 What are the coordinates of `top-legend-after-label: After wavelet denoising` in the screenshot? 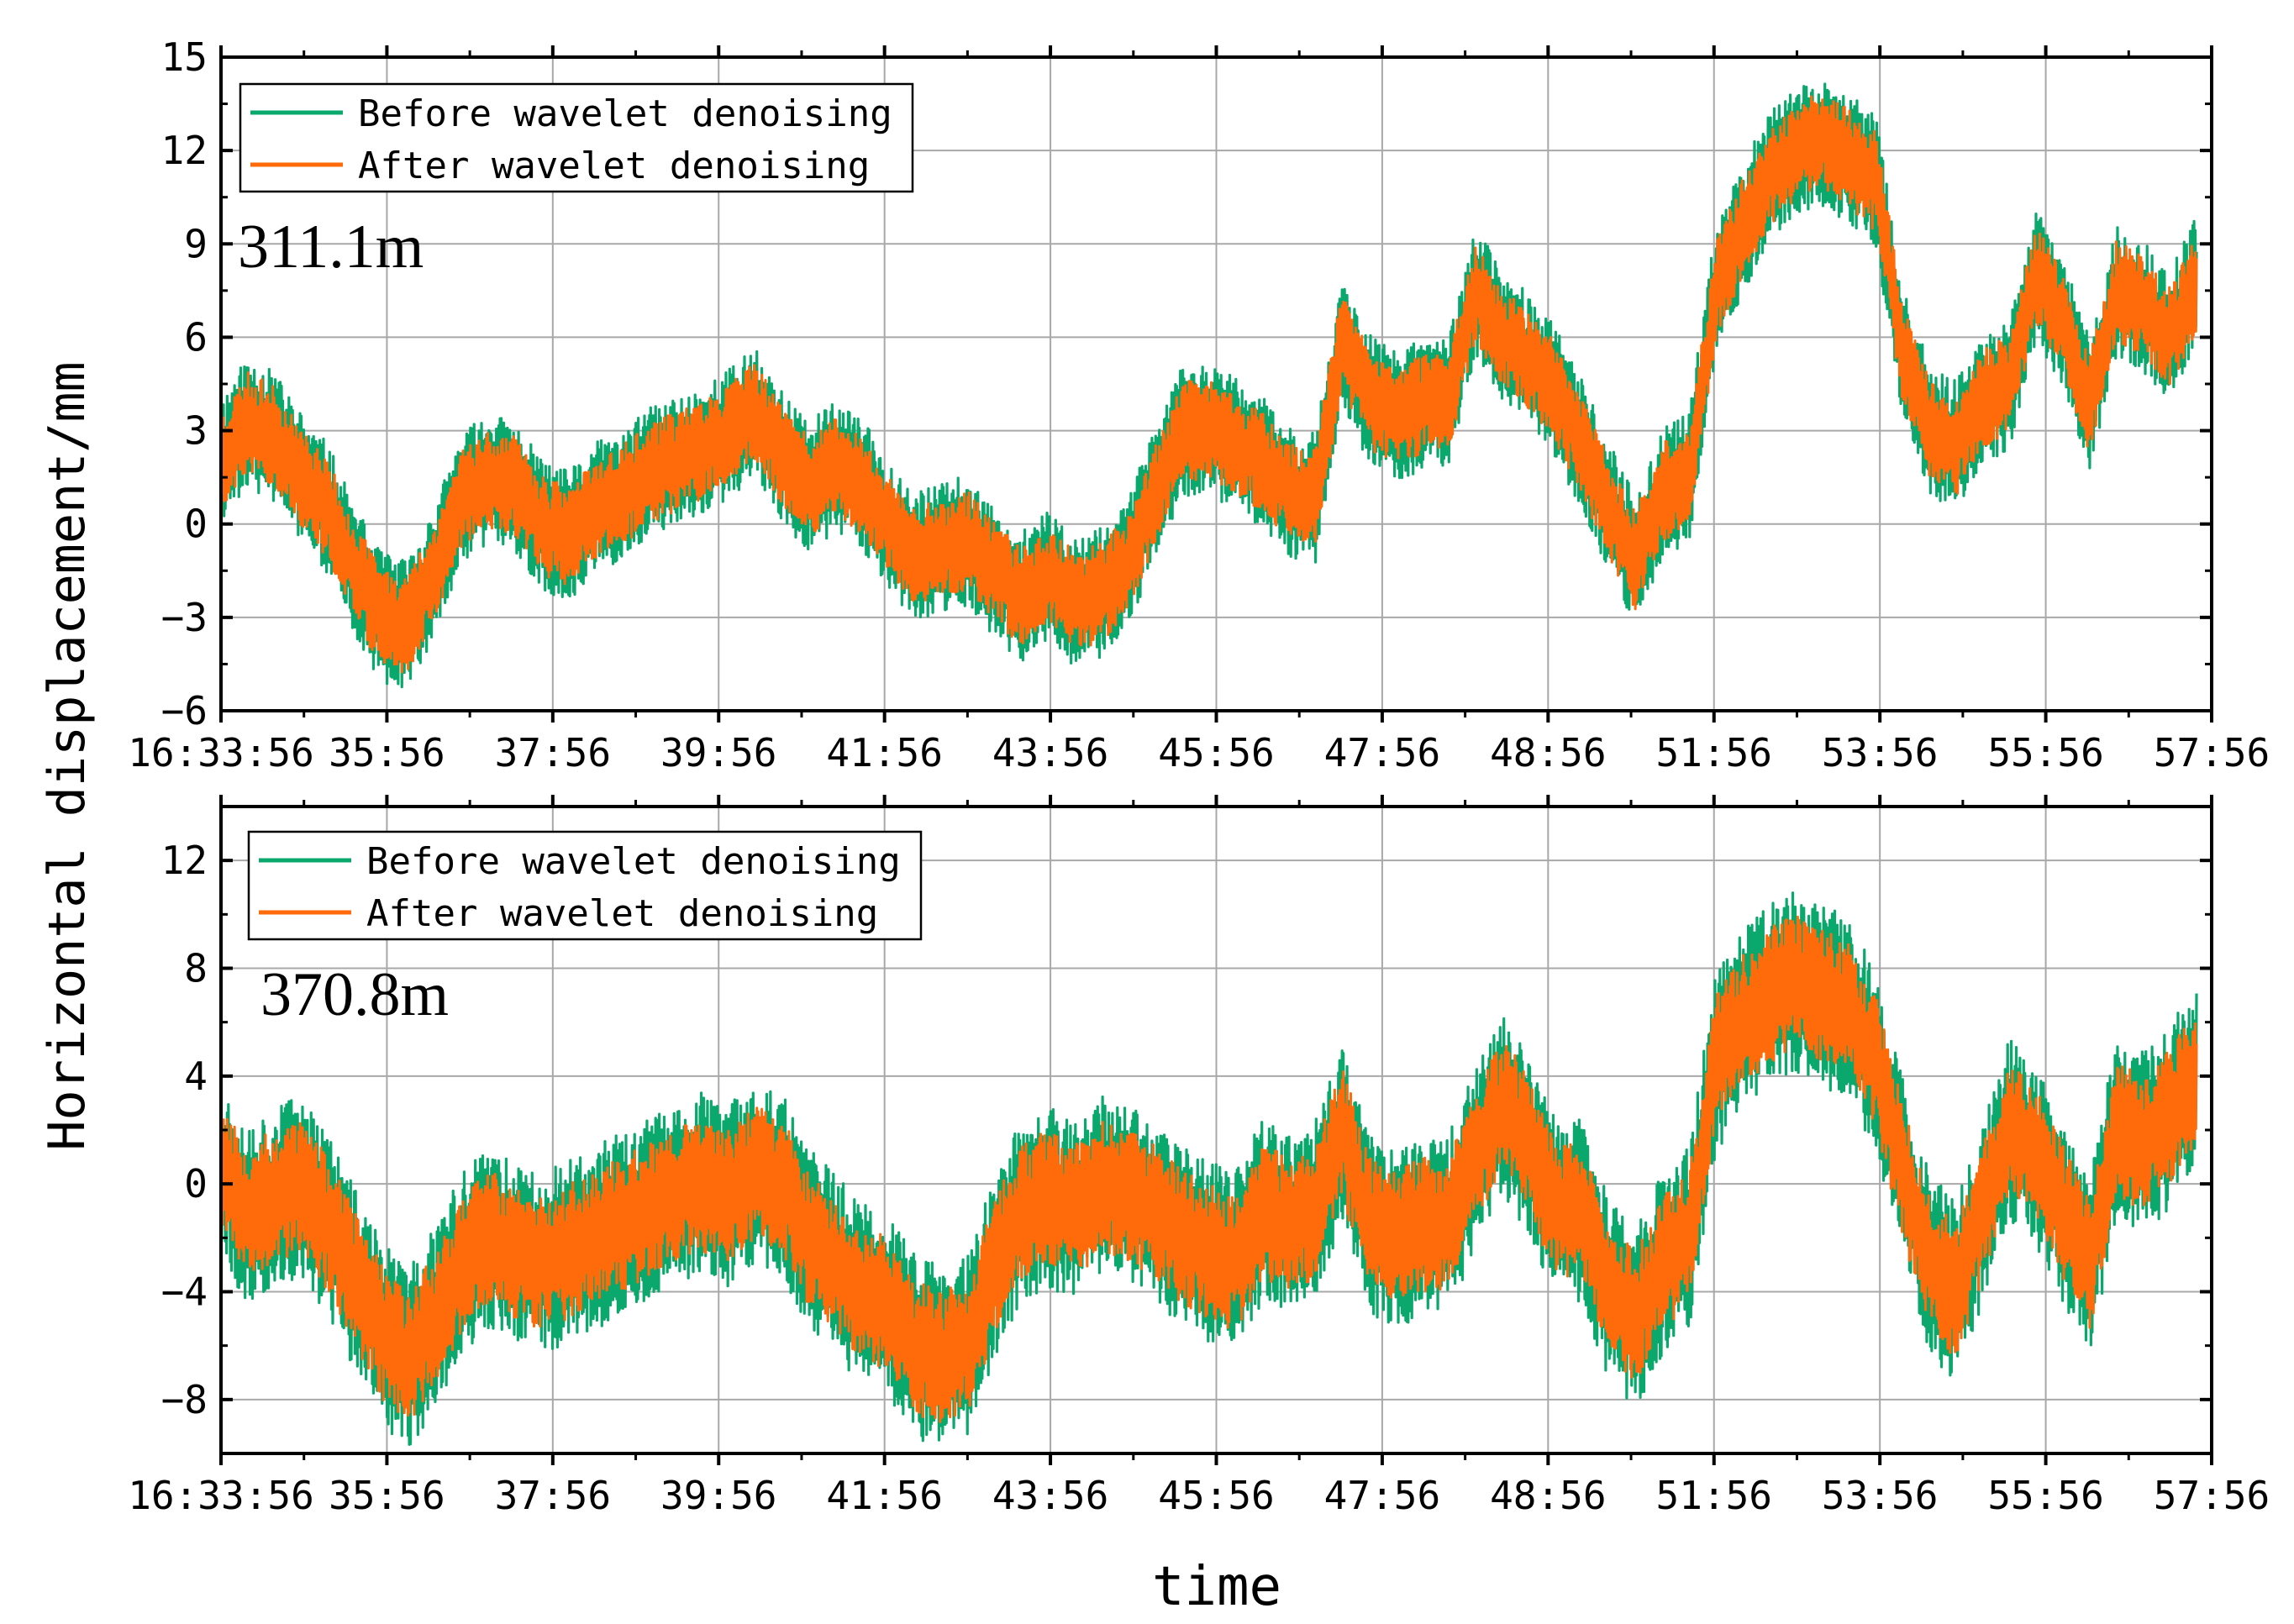 It's located at (614, 166).